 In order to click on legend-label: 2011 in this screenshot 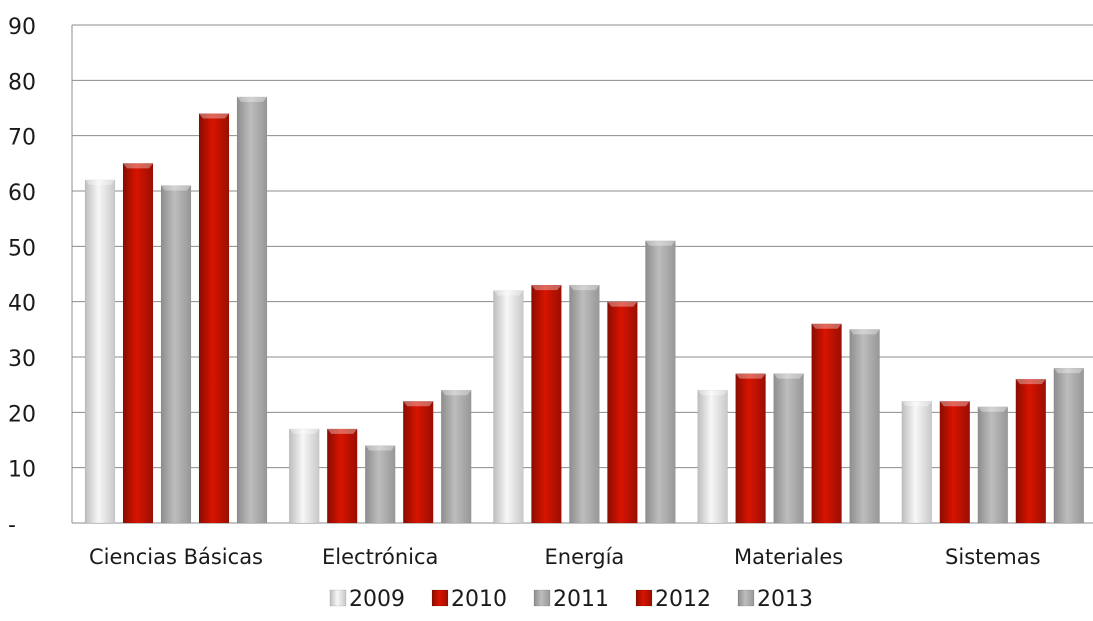, I will do `click(581, 599)`.